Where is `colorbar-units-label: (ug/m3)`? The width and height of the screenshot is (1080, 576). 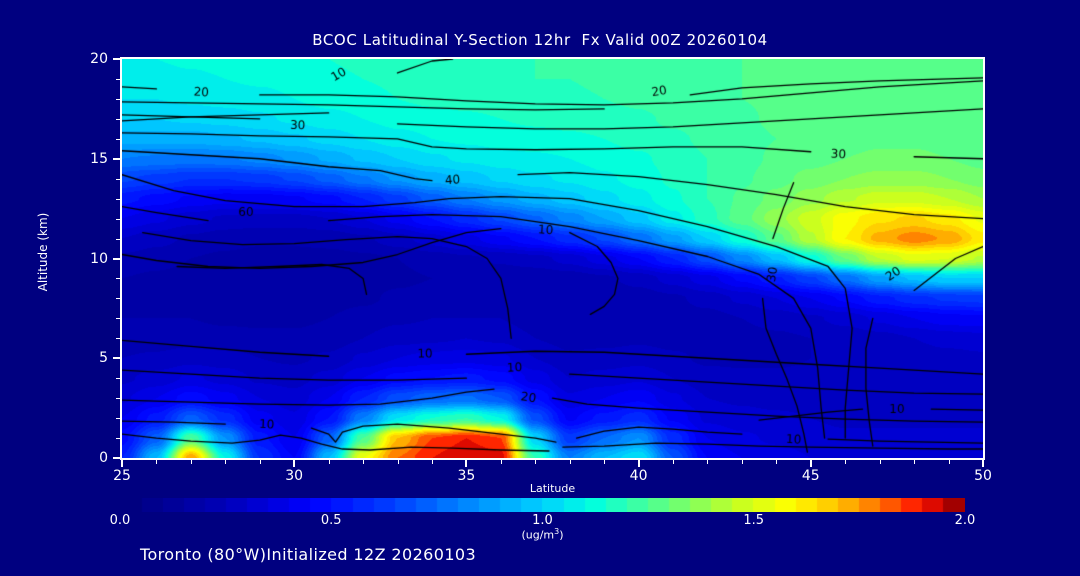 colorbar-units-label: (ug/m3) is located at coordinates (542, 534).